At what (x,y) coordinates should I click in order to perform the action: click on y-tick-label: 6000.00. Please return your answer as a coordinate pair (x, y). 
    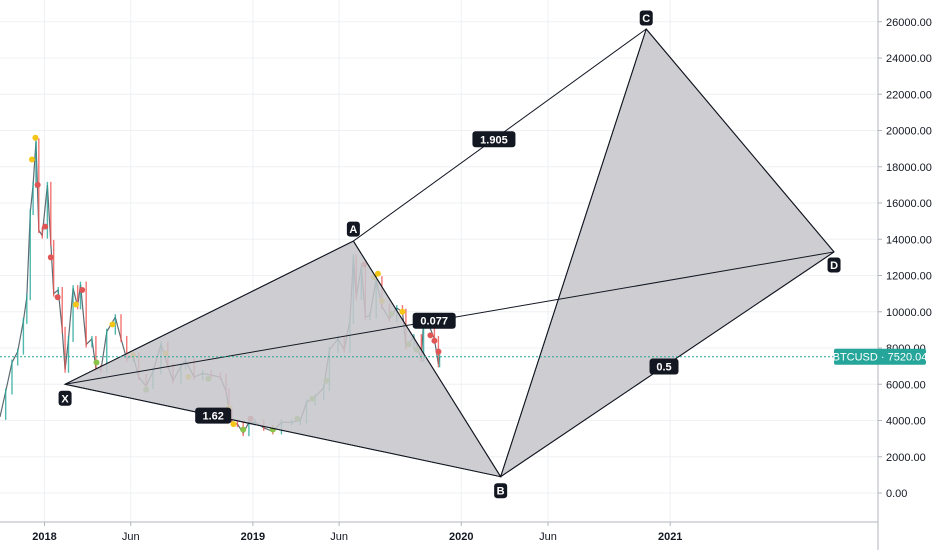
    Looking at the image, I should click on (906, 385).